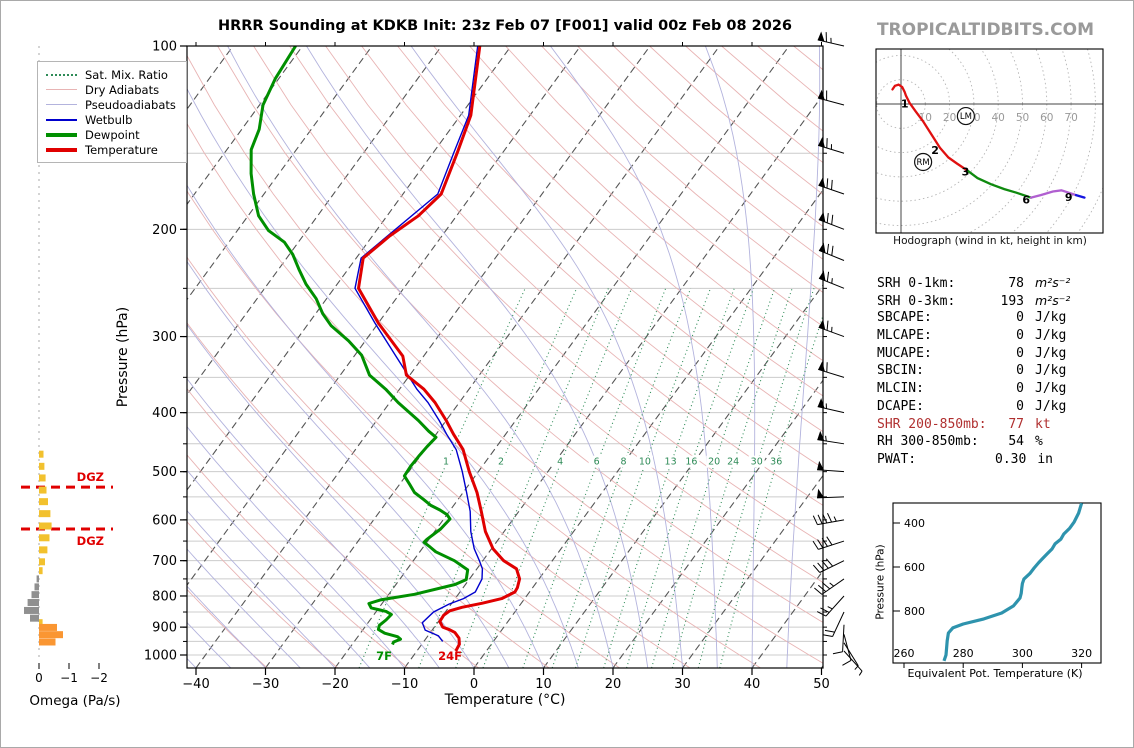 This screenshot has width=1134, height=748. What do you see at coordinates (1043, 424) in the screenshot?
I see `stat-unit: kt` at bounding box center [1043, 424].